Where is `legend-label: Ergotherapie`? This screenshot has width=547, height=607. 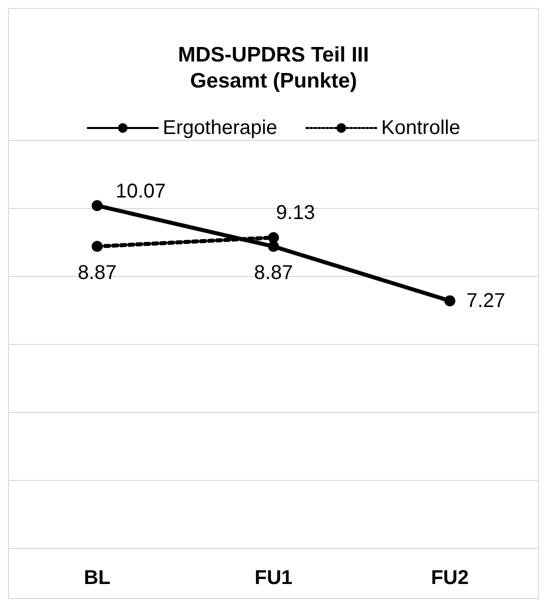 legend-label: Ergotherapie is located at coordinates (220, 128).